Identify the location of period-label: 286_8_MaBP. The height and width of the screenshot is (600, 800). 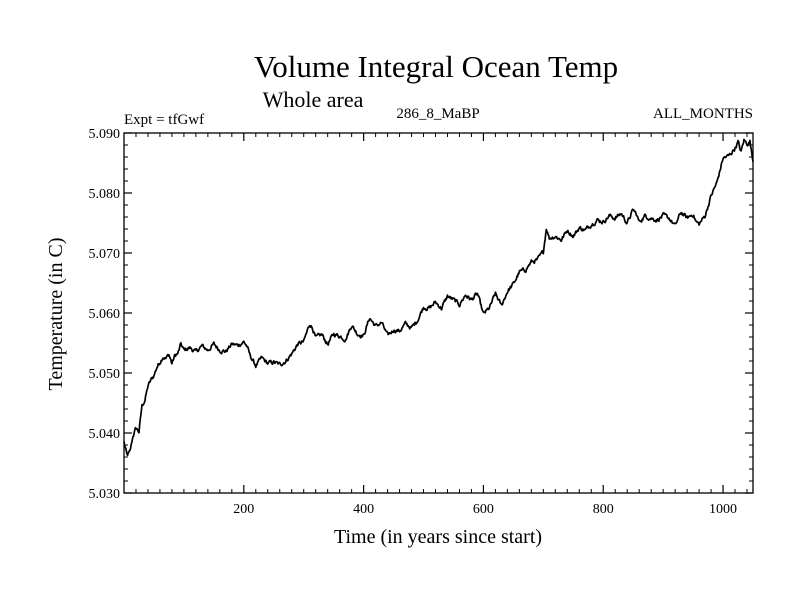
(437, 114).